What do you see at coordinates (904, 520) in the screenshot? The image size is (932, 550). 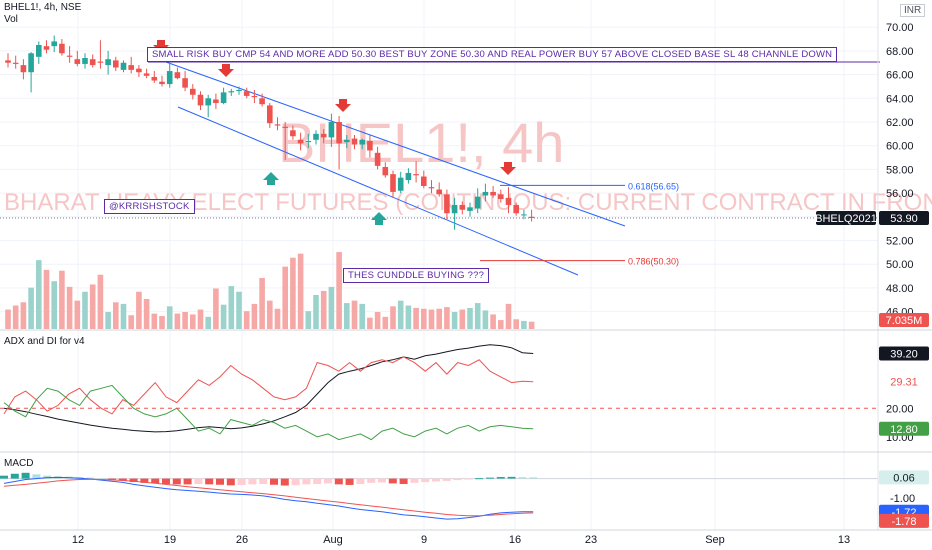 I see `macd-signal-tag-bg` at bounding box center [904, 520].